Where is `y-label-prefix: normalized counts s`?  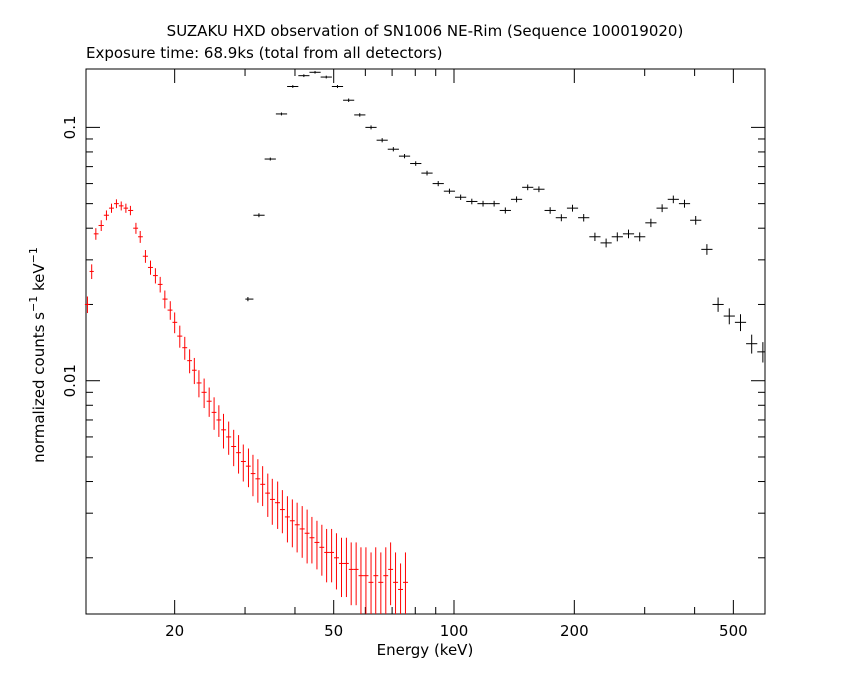
y-label-prefix: normalized counts s is located at coordinates (39, 387).